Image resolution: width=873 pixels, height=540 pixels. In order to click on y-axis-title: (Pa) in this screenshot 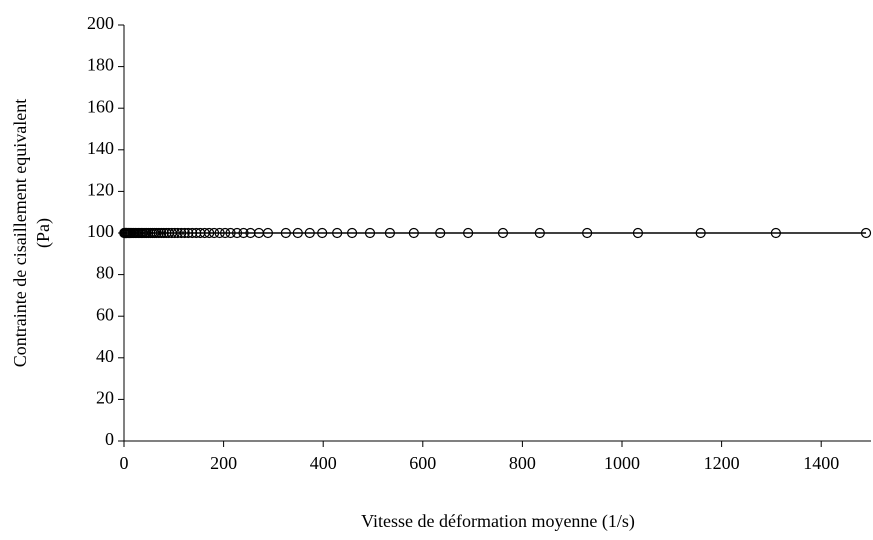, I will do `click(43, 233)`.